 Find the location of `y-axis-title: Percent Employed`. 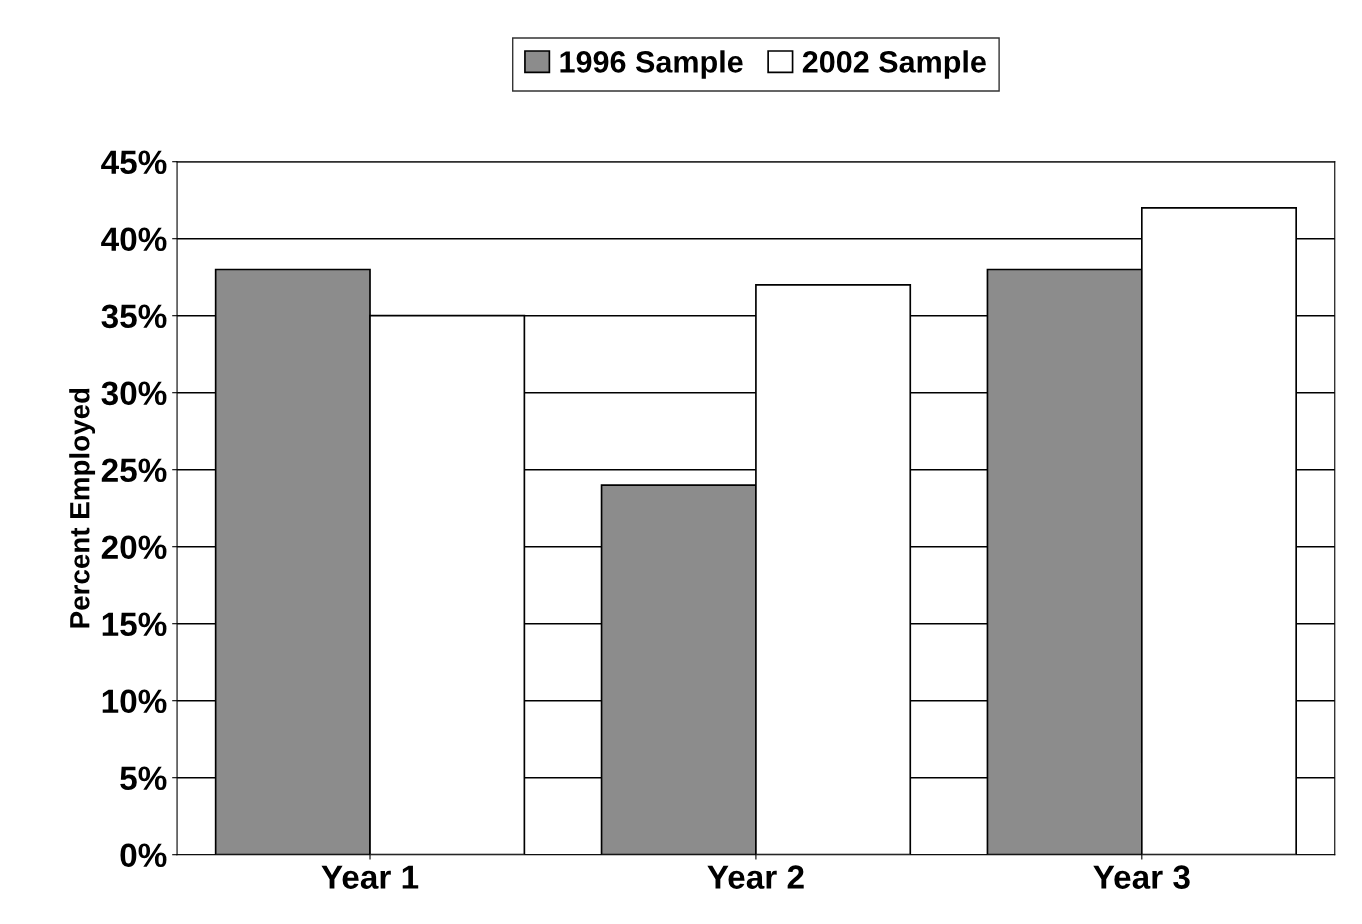

y-axis-title: Percent Employed is located at coordinates (82, 508).